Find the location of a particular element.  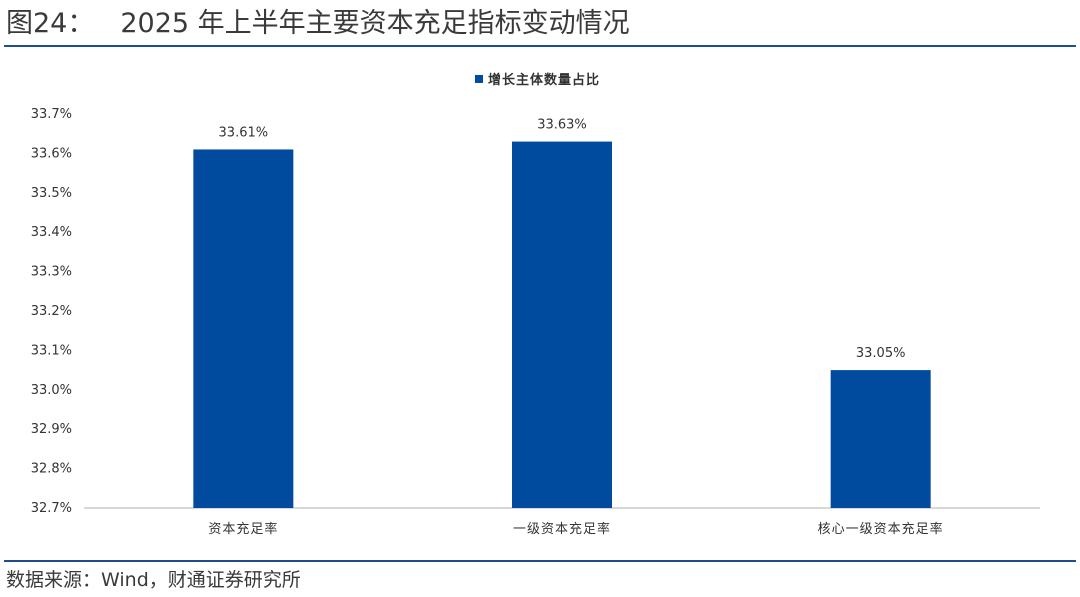

data-label: 33.61% is located at coordinates (244, 132).